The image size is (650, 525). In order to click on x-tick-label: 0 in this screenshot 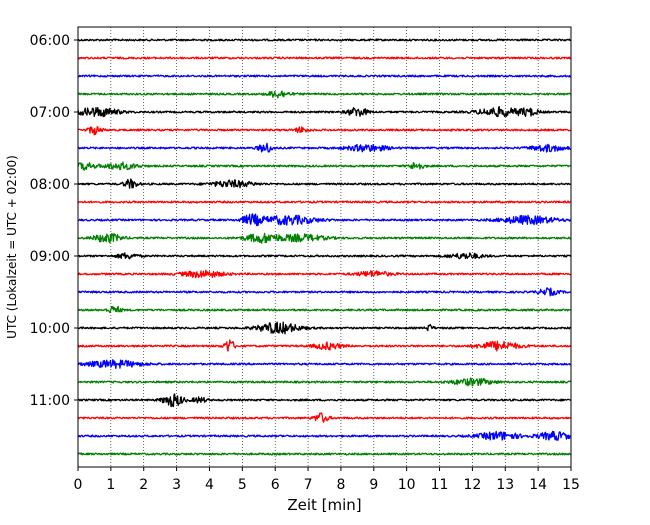, I will do `click(78, 485)`.